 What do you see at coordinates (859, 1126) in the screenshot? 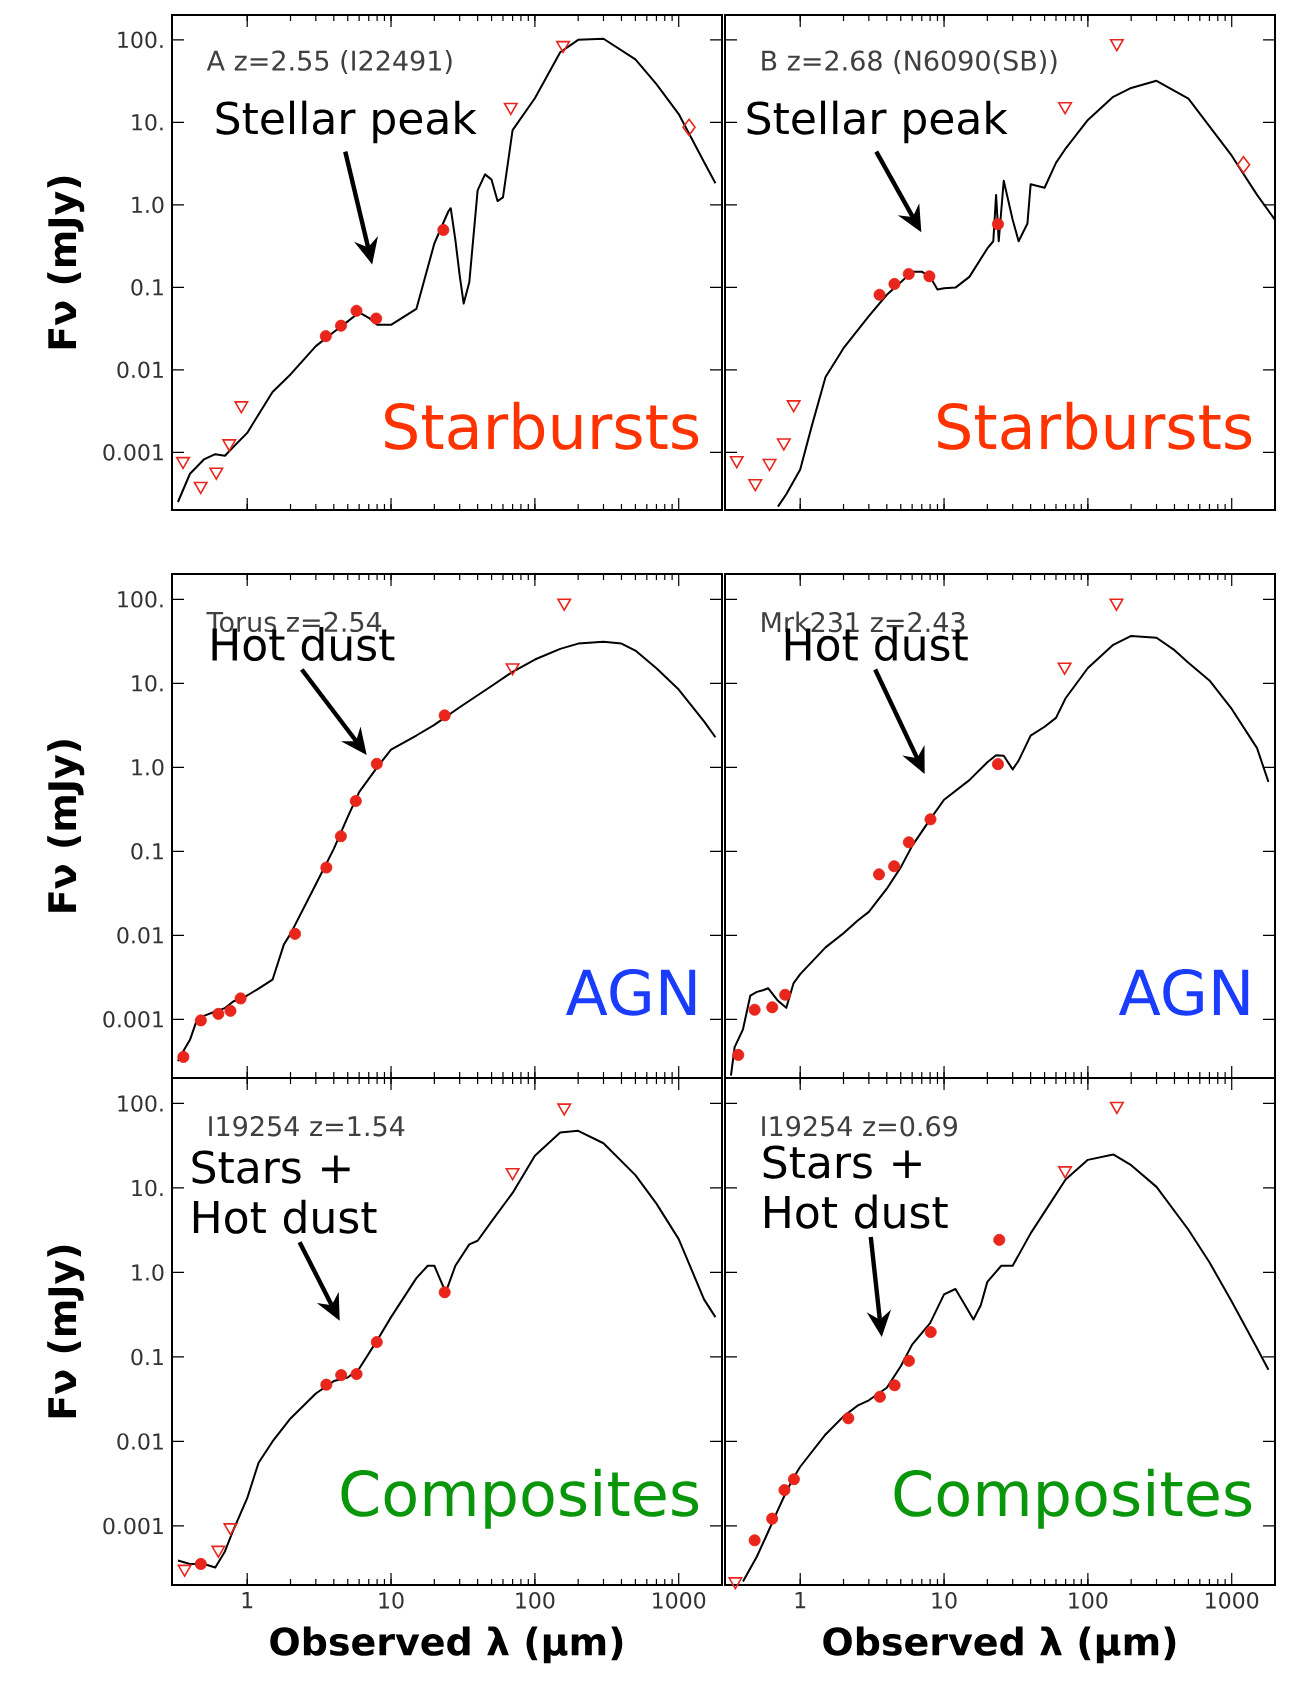
I see `annotation: I19254 z=0.69` at bounding box center [859, 1126].